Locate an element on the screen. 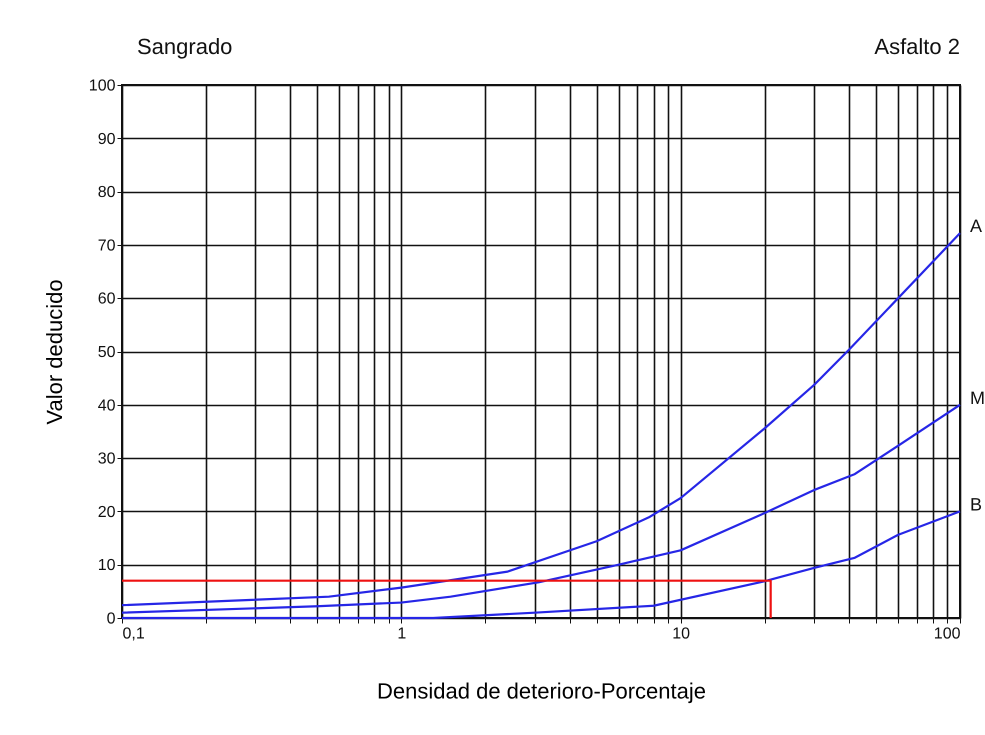 This screenshot has width=985, height=735. y-tick-label: 60 is located at coordinates (107, 299).